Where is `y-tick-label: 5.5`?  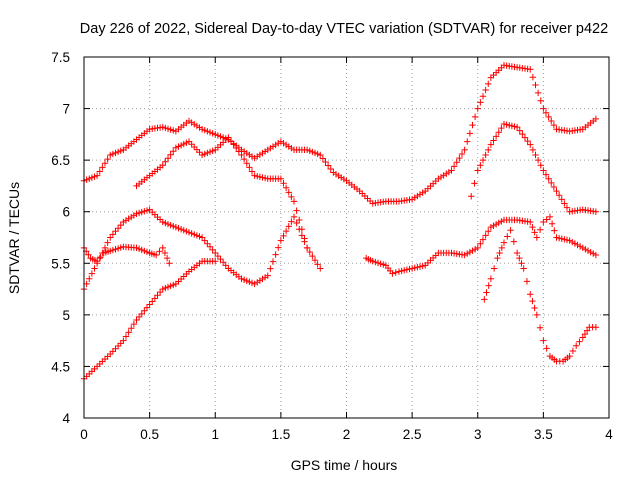
y-tick-label: 5.5 is located at coordinates (60, 263).